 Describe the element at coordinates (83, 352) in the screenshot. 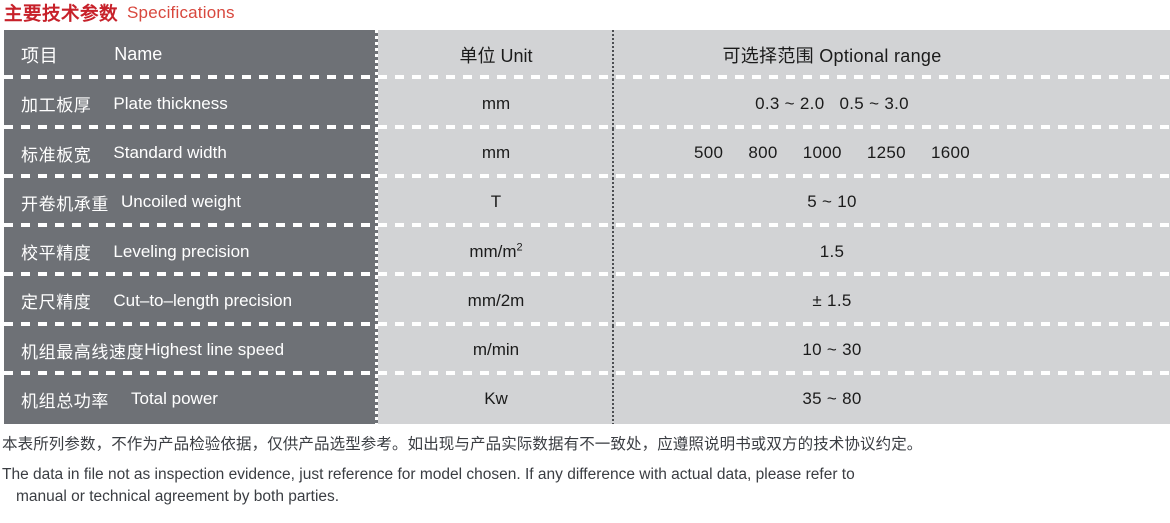

I see `row-name-cn: 机组最高线速度` at that location.